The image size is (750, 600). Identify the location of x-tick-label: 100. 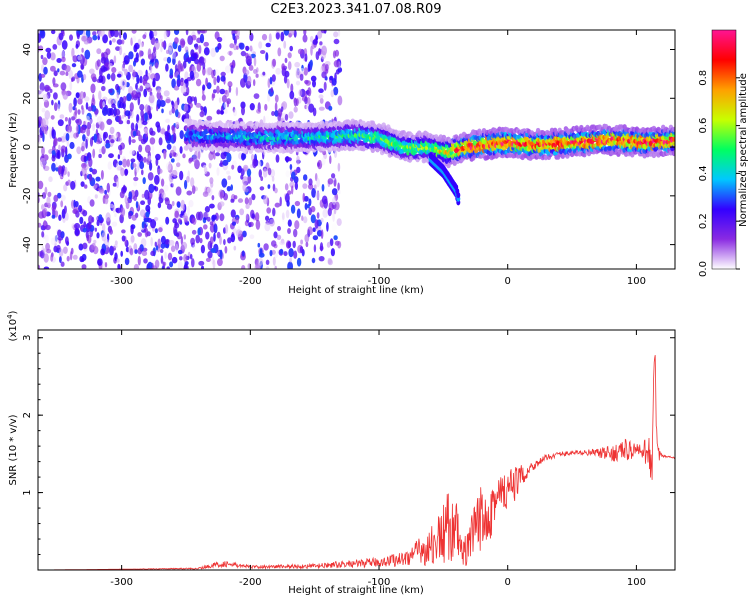
(636, 582).